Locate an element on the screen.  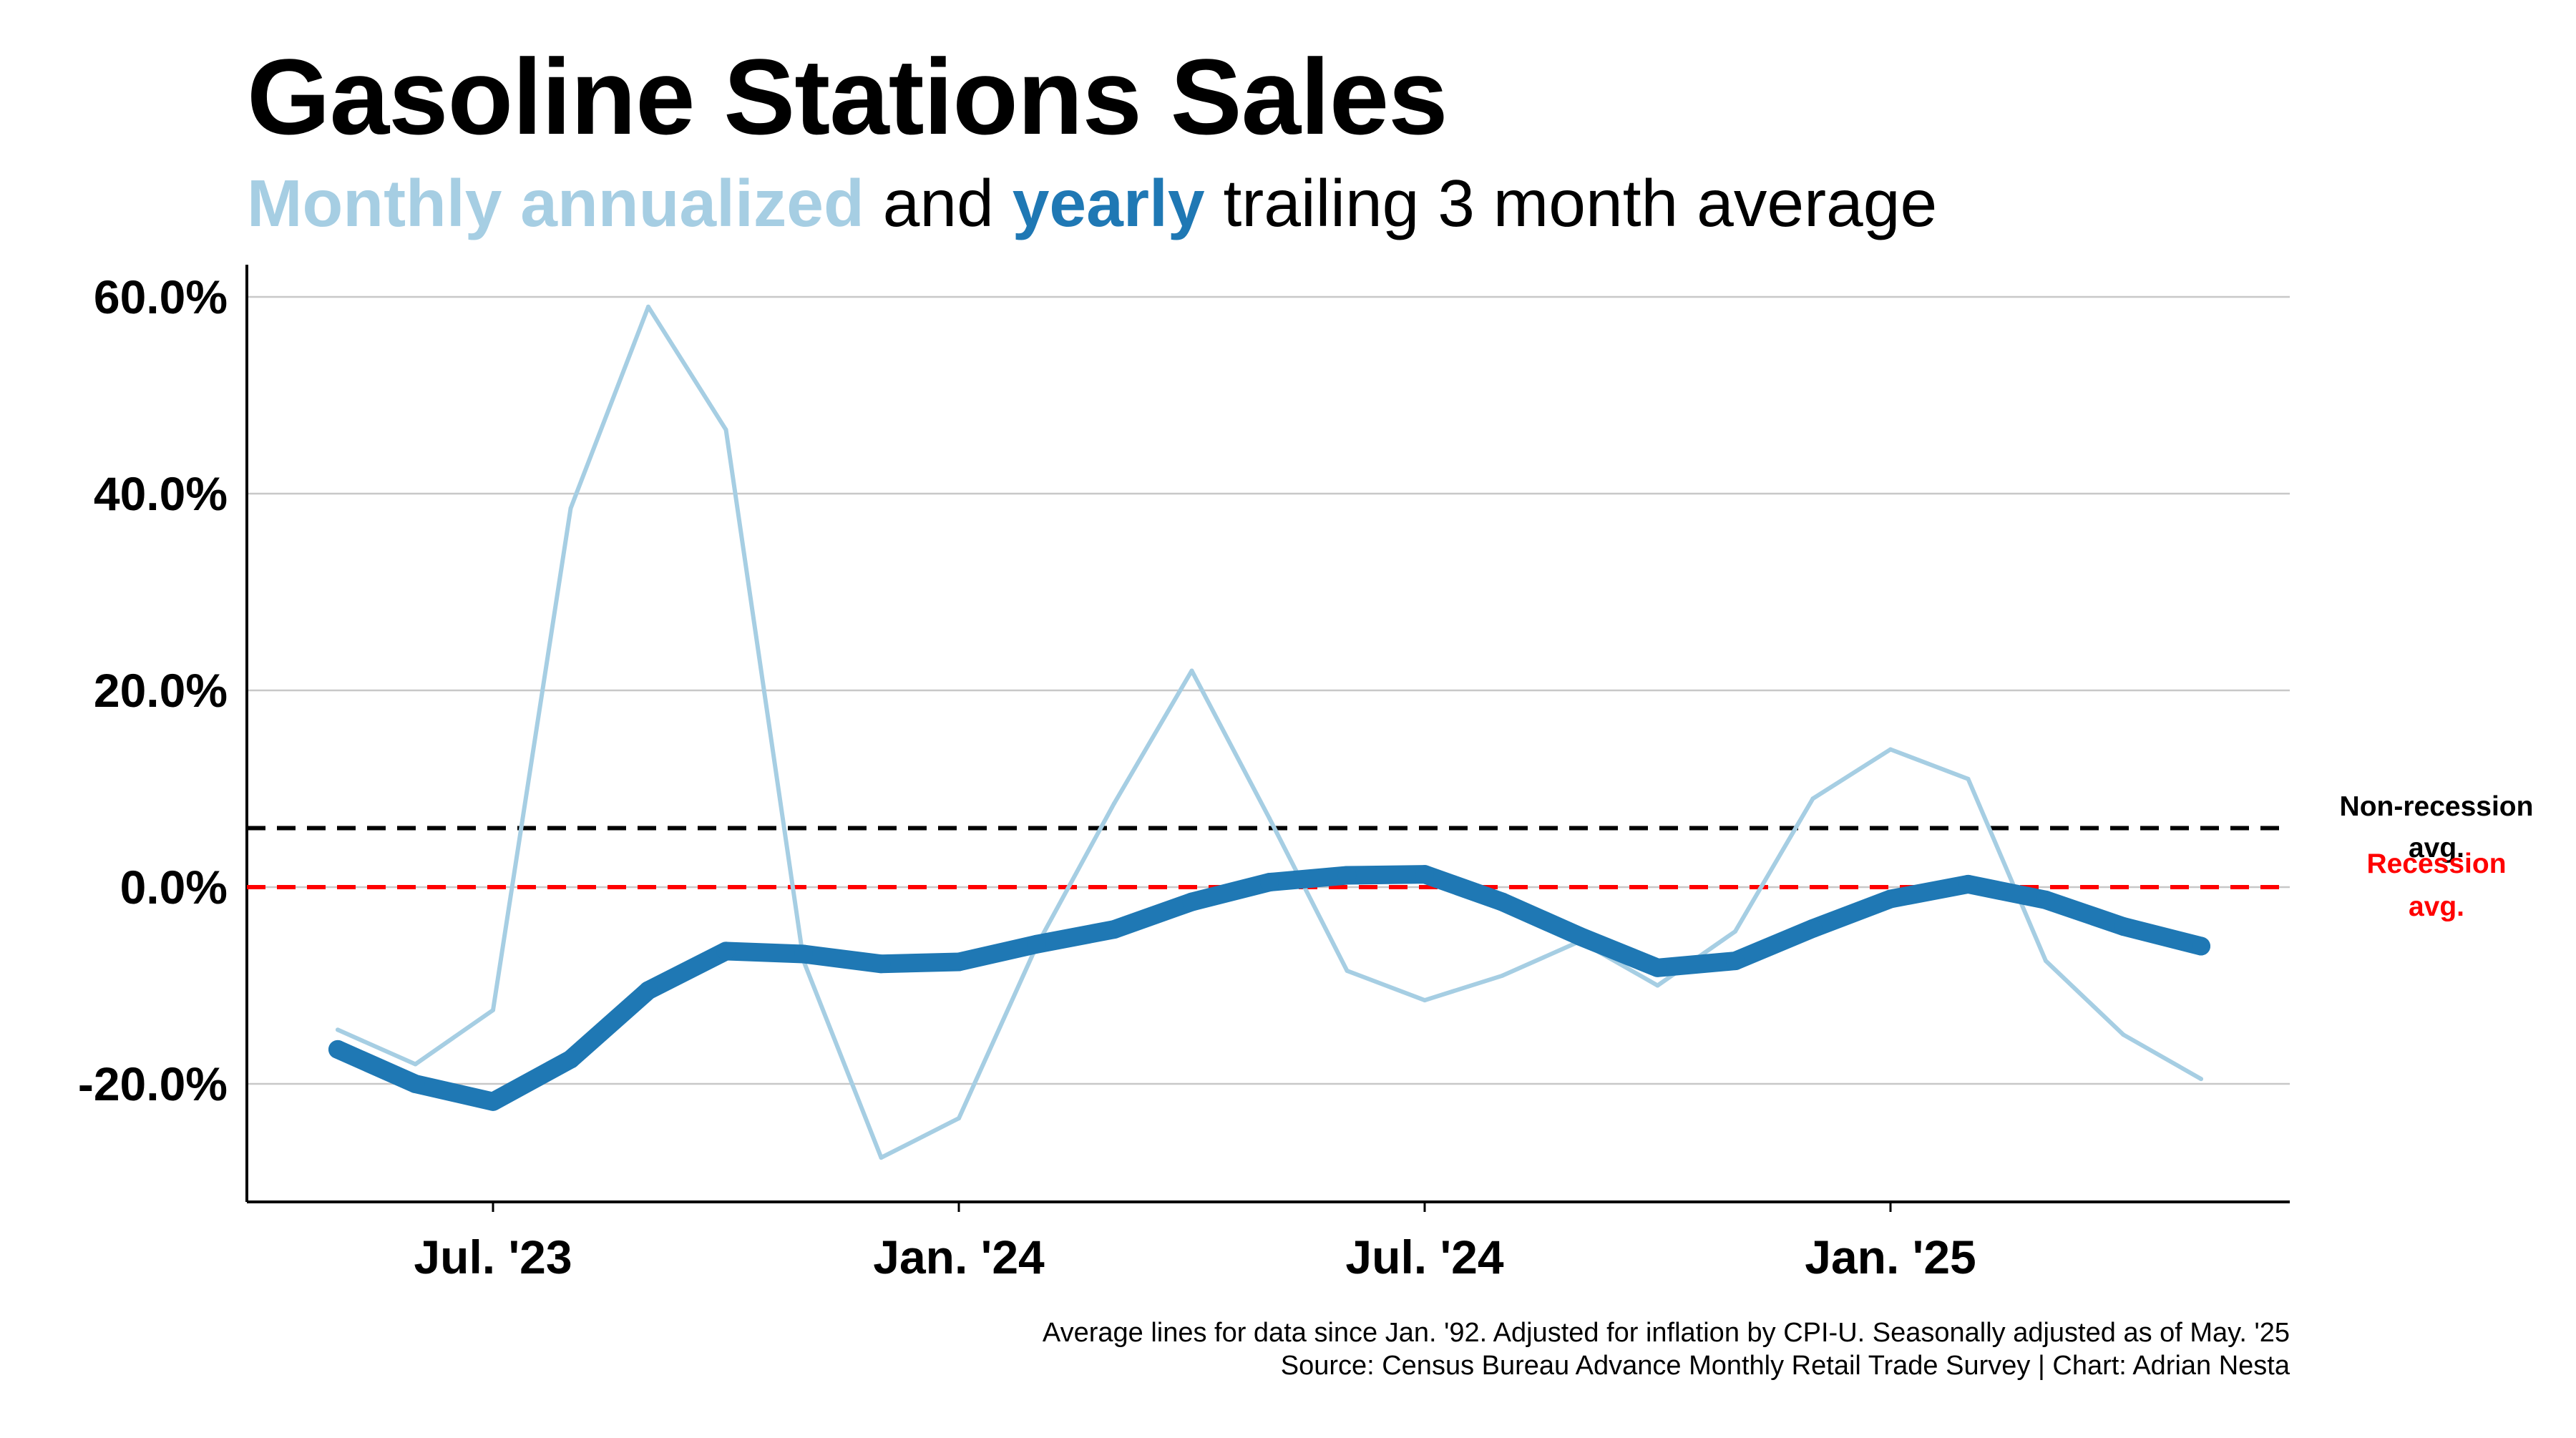
x-tick-label: Jul. '23 is located at coordinates (493, 1257).